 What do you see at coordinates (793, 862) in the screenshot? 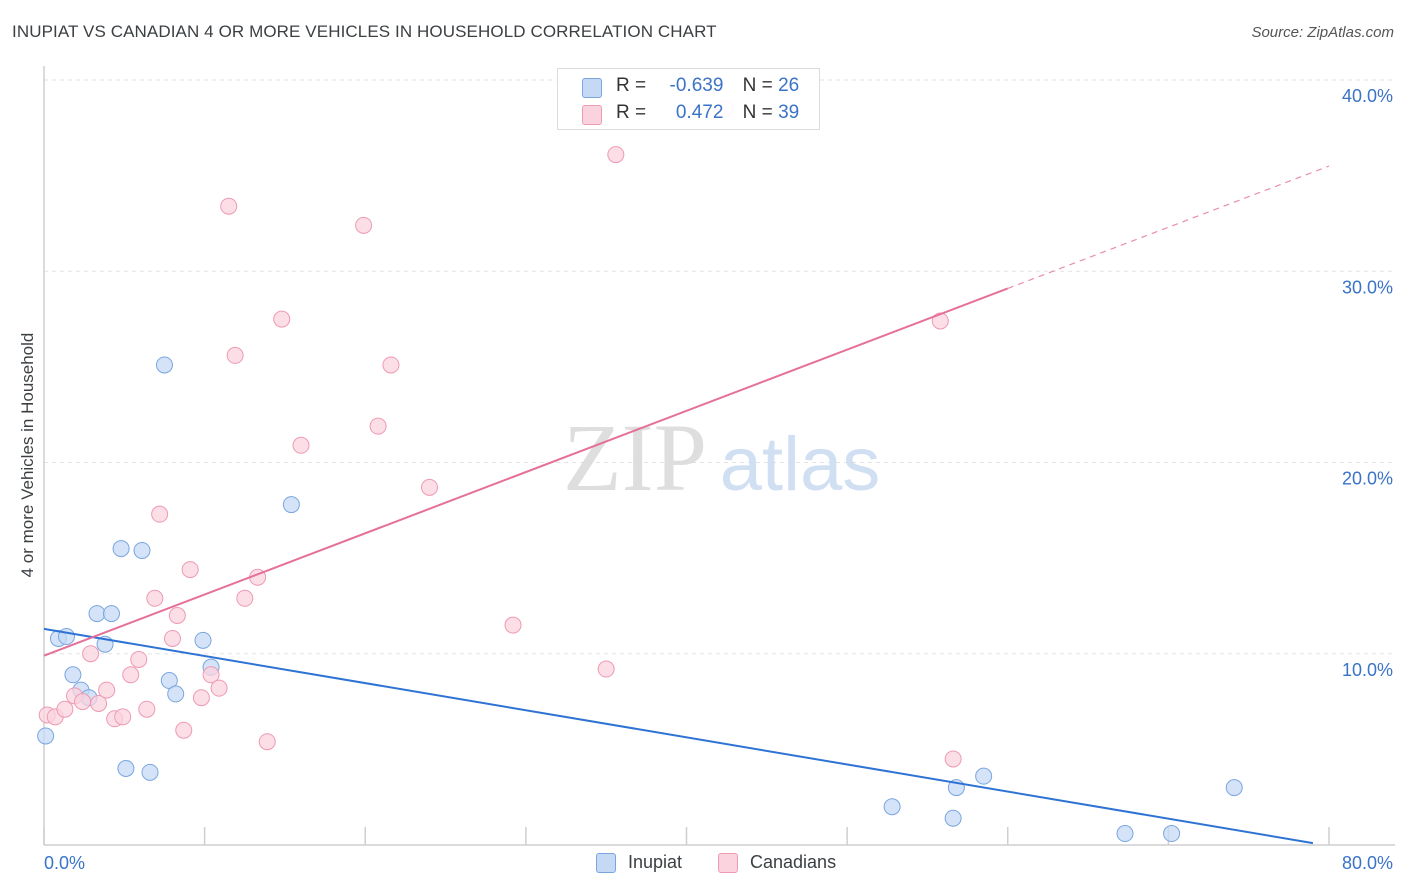
I see `legend-label-canadians: Canadians` at bounding box center [793, 862].